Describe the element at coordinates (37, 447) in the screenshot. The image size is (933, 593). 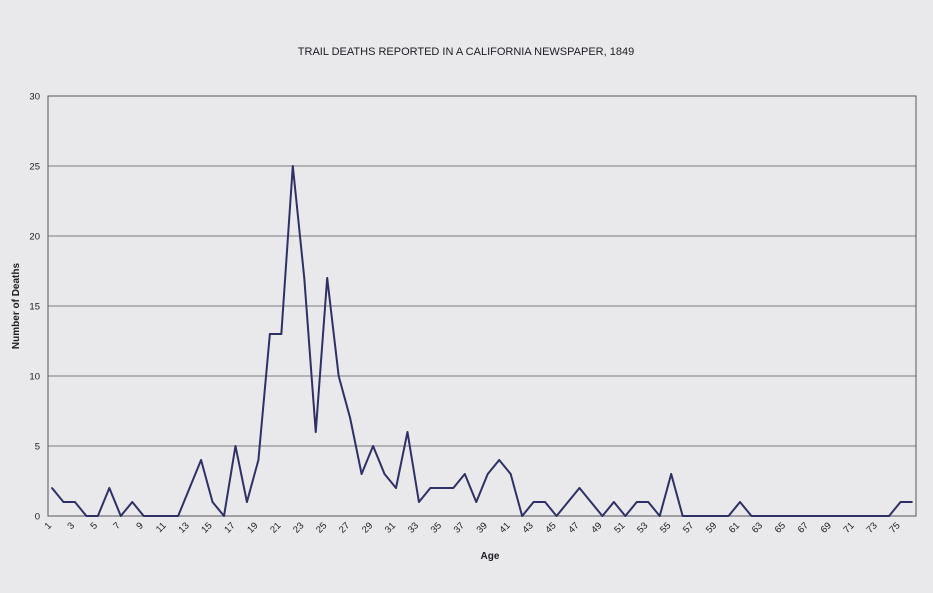
I see `y-tick-label: 5` at that location.